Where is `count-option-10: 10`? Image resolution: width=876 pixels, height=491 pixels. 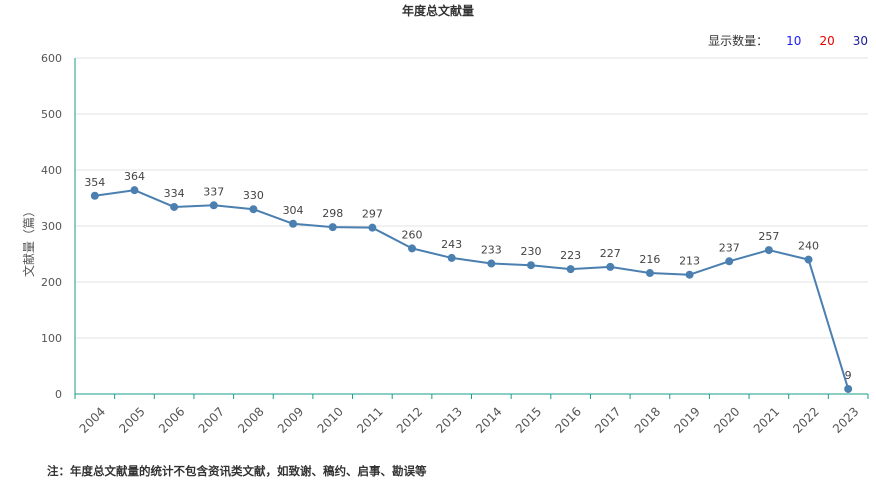 count-option-10: 10 is located at coordinates (794, 40).